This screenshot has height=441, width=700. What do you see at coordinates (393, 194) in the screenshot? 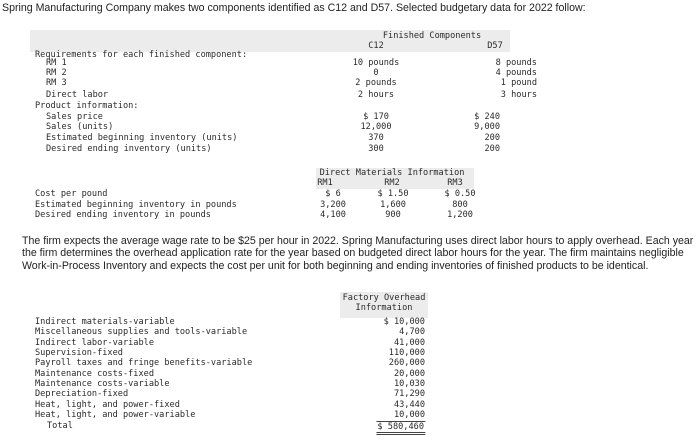
I see `cell-value: $ 1.50` at bounding box center [393, 194].